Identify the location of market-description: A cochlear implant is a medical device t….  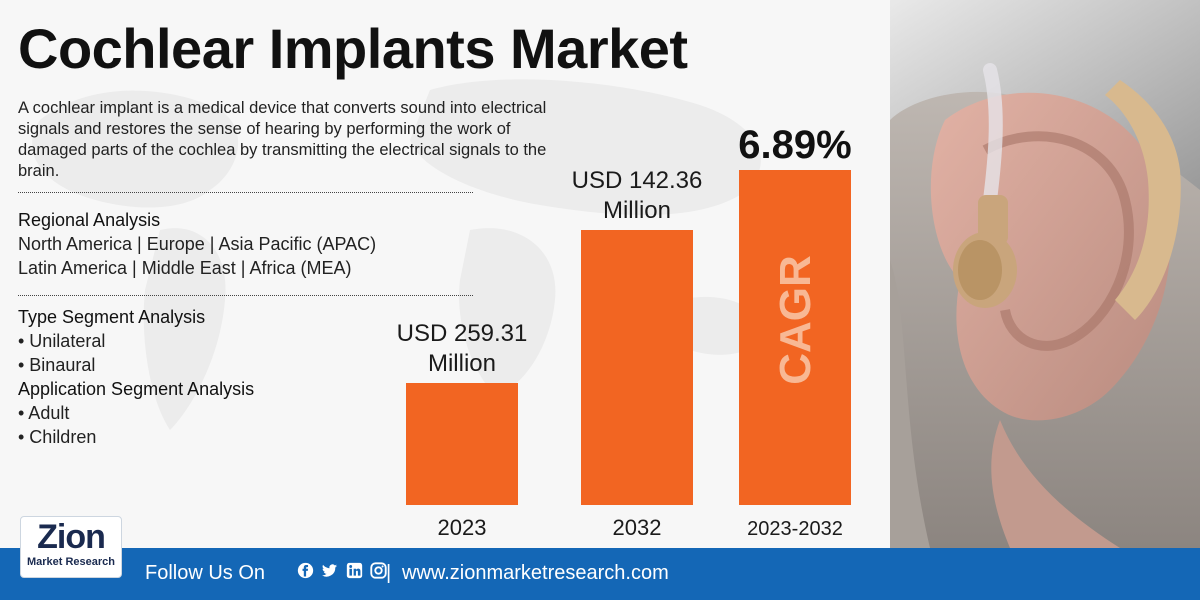
(282, 139).